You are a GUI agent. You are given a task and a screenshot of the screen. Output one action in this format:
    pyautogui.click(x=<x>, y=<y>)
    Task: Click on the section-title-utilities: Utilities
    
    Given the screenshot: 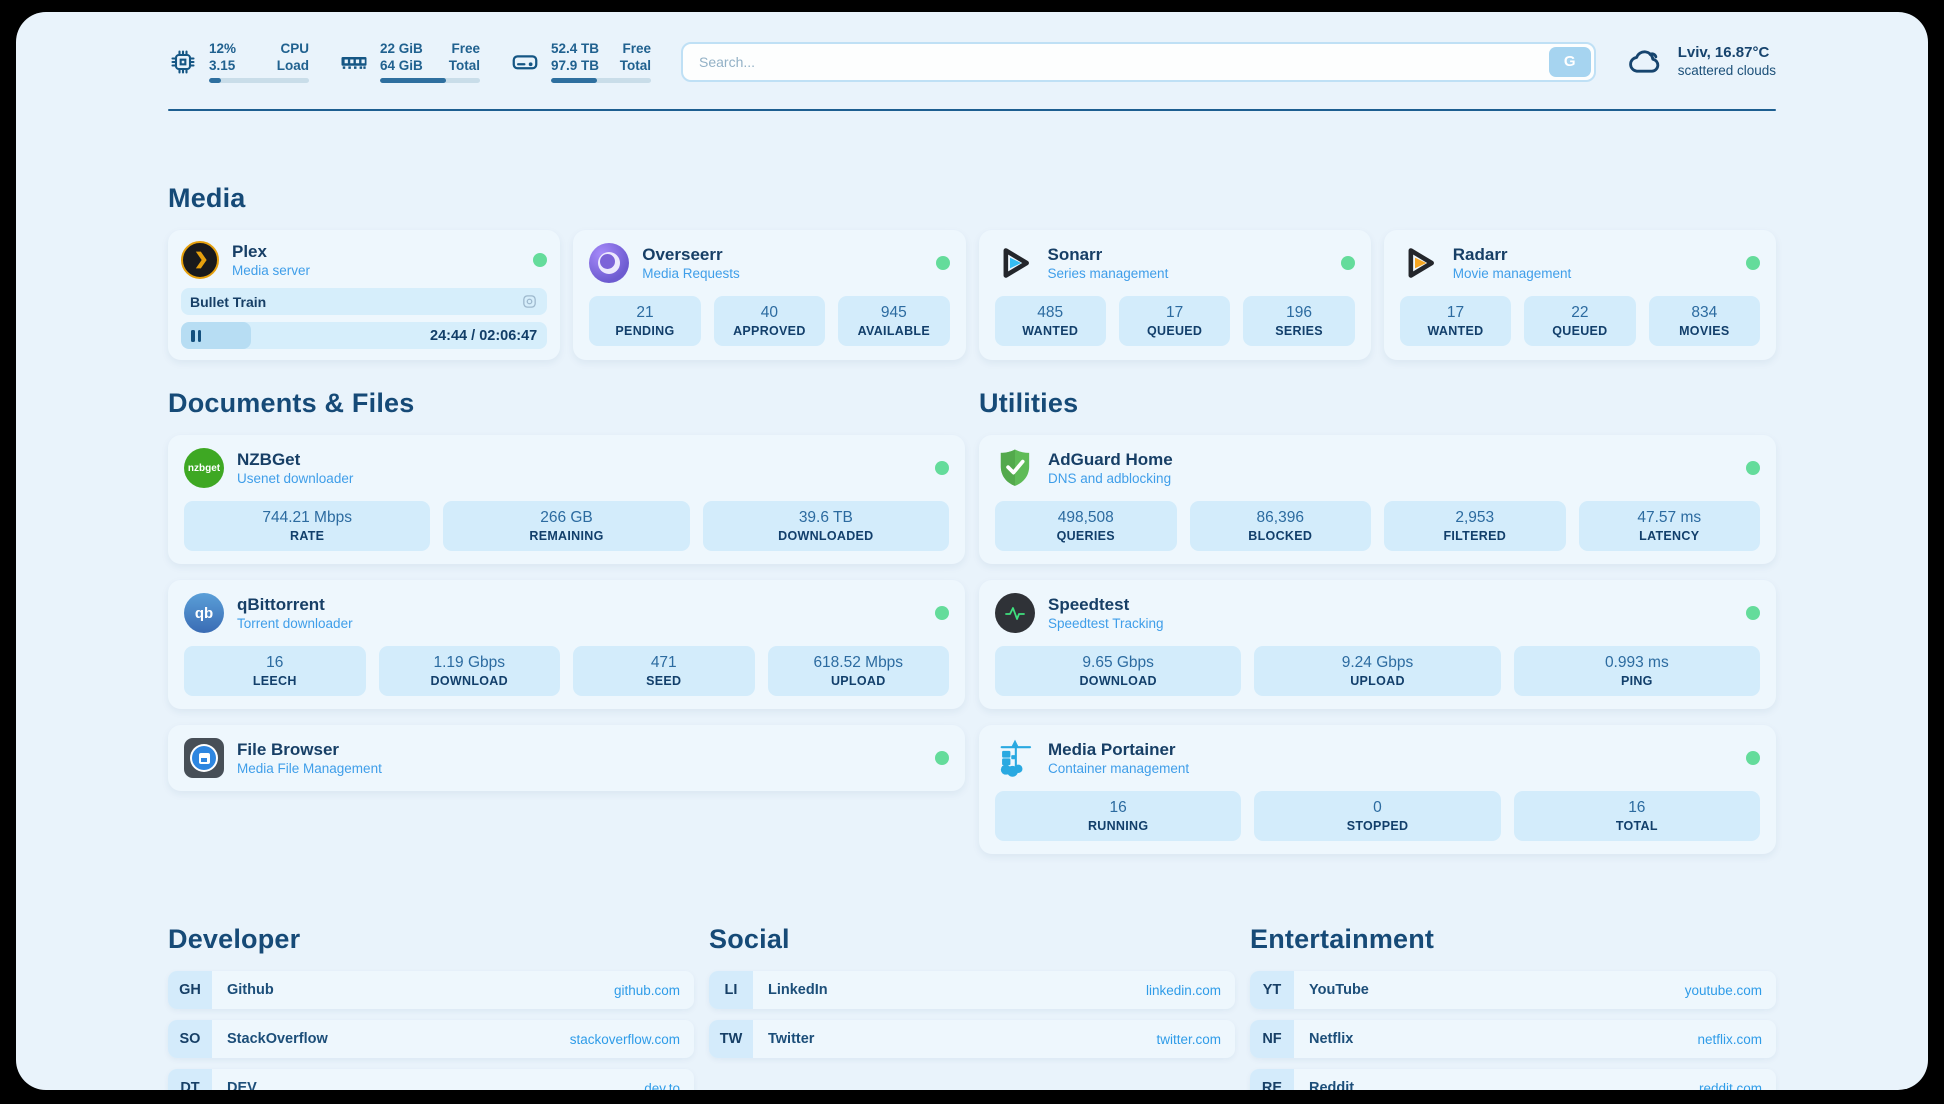 What is the action you would take?
    pyautogui.click(x=1029, y=403)
    